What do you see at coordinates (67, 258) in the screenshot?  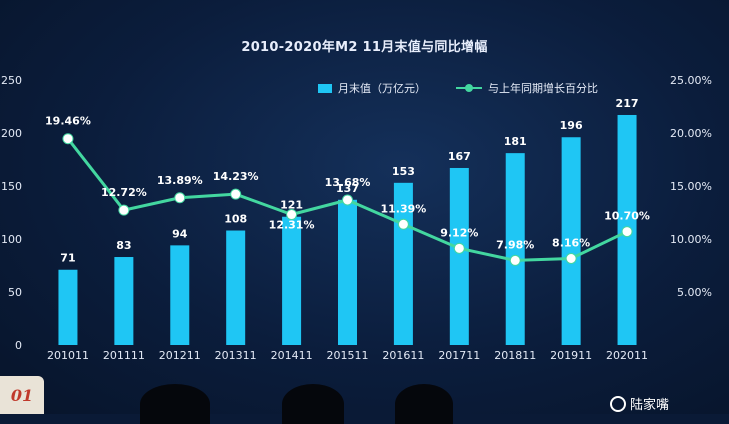 I see `bar-value-label: 71` at bounding box center [67, 258].